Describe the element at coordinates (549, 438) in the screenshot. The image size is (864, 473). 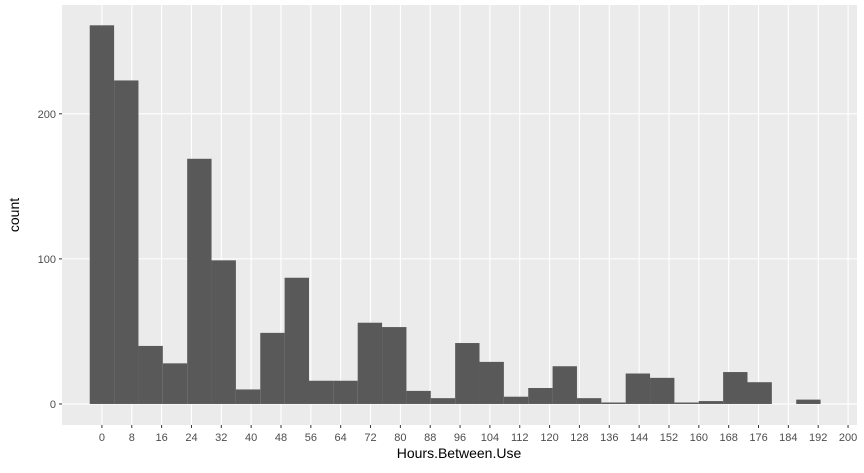
I see `x-tick-label: 120` at that location.